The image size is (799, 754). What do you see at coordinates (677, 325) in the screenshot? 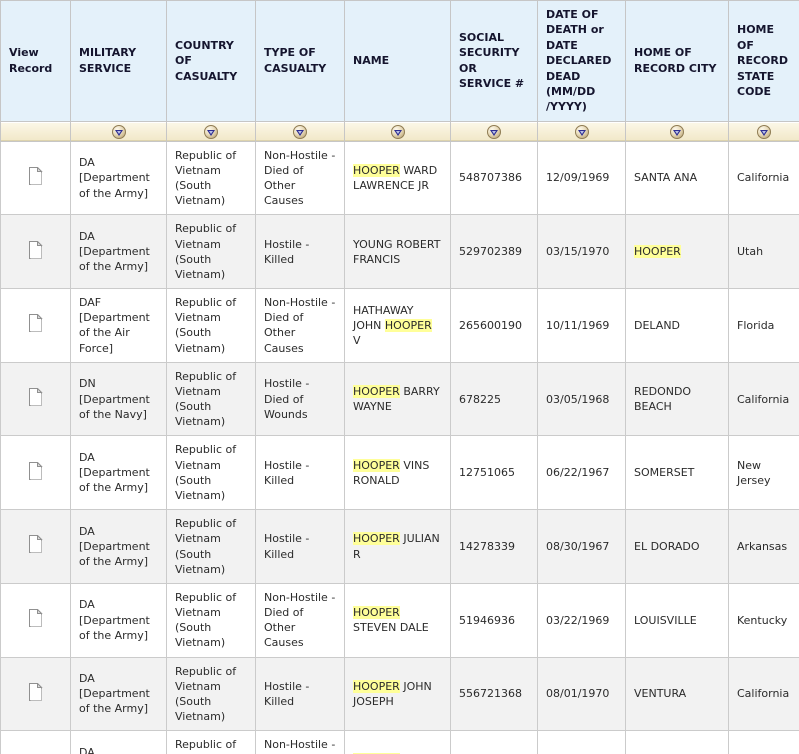
I see `cell-home-of-record-city: DELAND` at bounding box center [677, 325].